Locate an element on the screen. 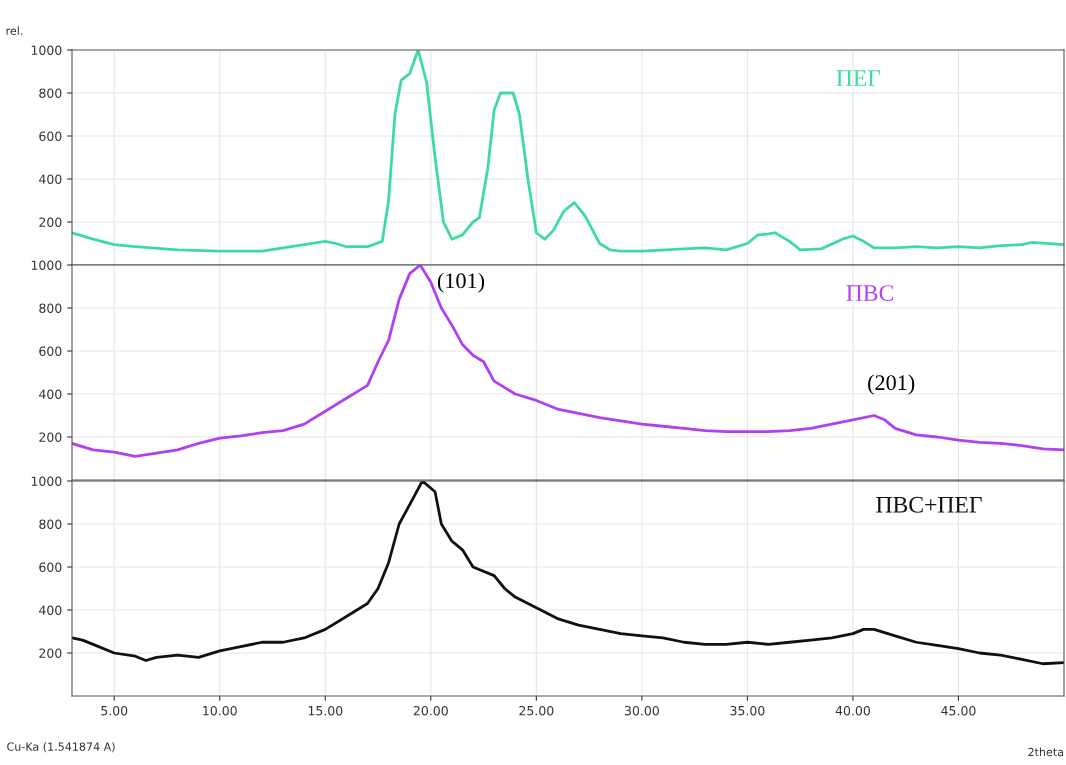  text: ПВС+ПЕГ is located at coordinates (929, 504).